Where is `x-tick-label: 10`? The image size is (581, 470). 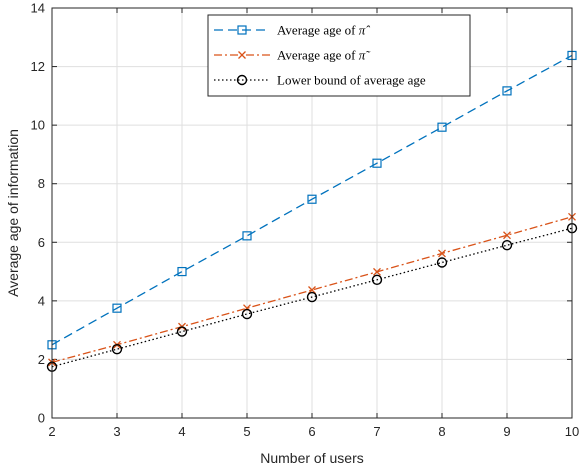 x-tick-label: 10 is located at coordinates (572, 431).